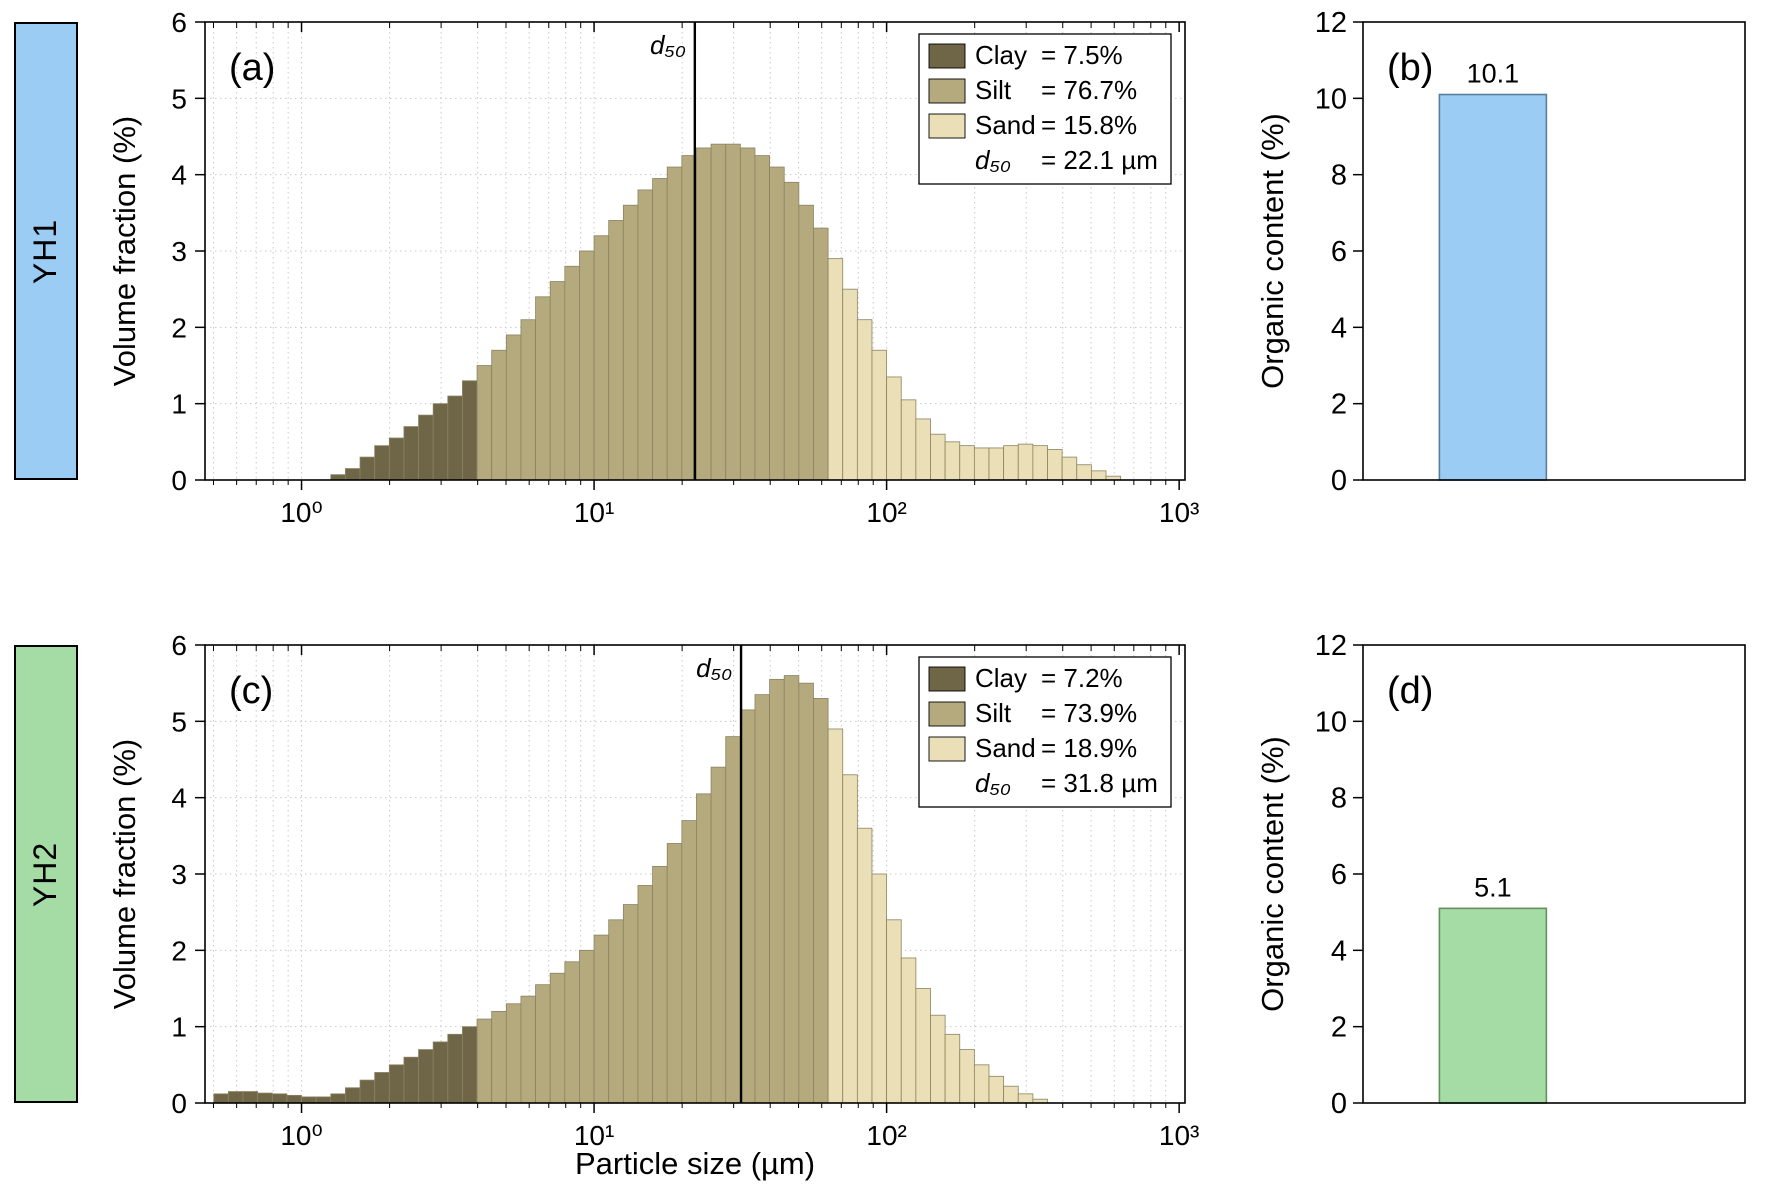 This screenshot has height=1203, width=1772. Describe the element at coordinates (45, 874) in the screenshot. I see `sample-badge-yh2-label: YH2` at that location.